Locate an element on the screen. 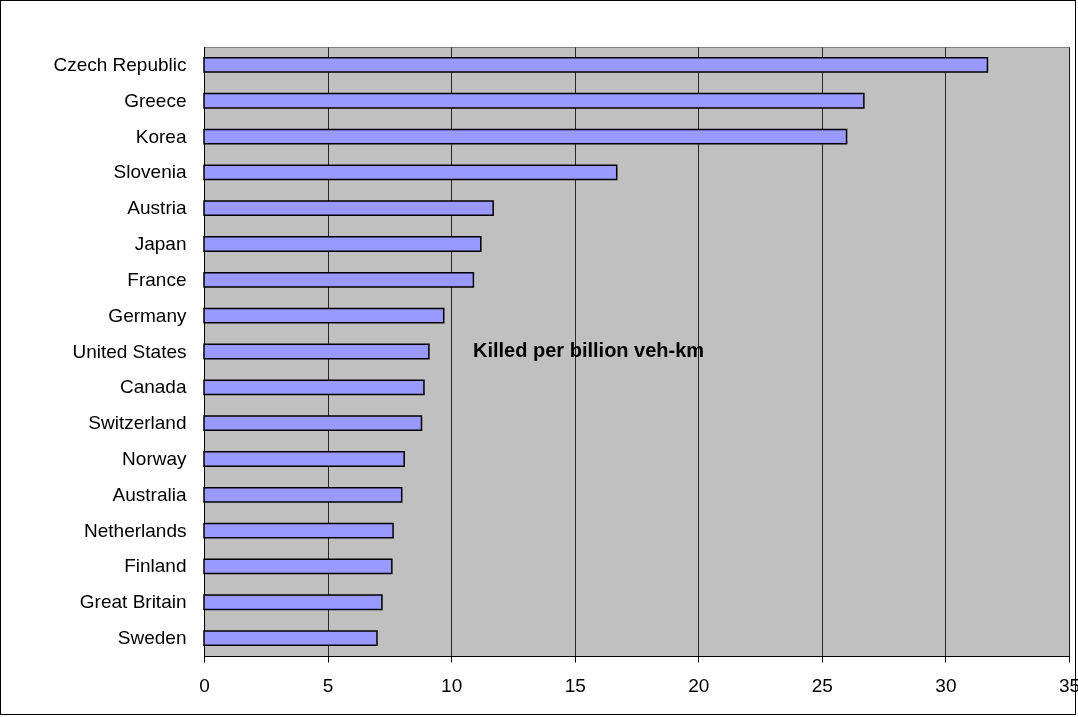 Image resolution: width=1078 pixels, height=717 pixels. y-tick-label: Japan is located at coordinates (160, 244).